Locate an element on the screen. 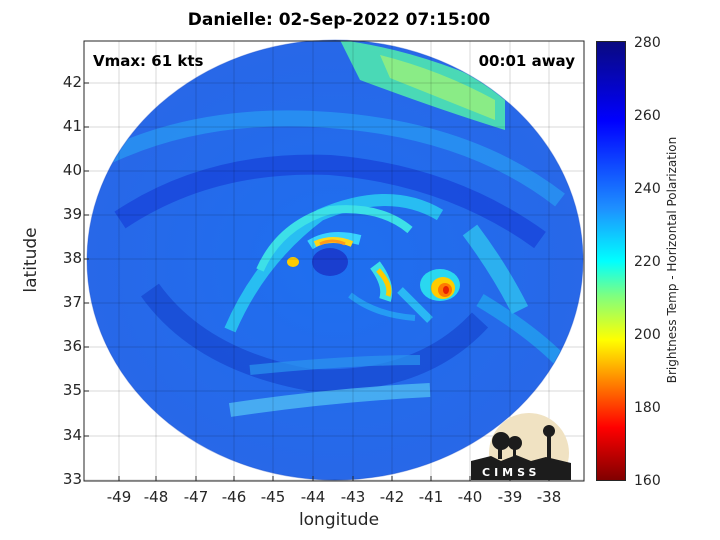  x-tick-label: -46 is located at coordinates (234, 497).